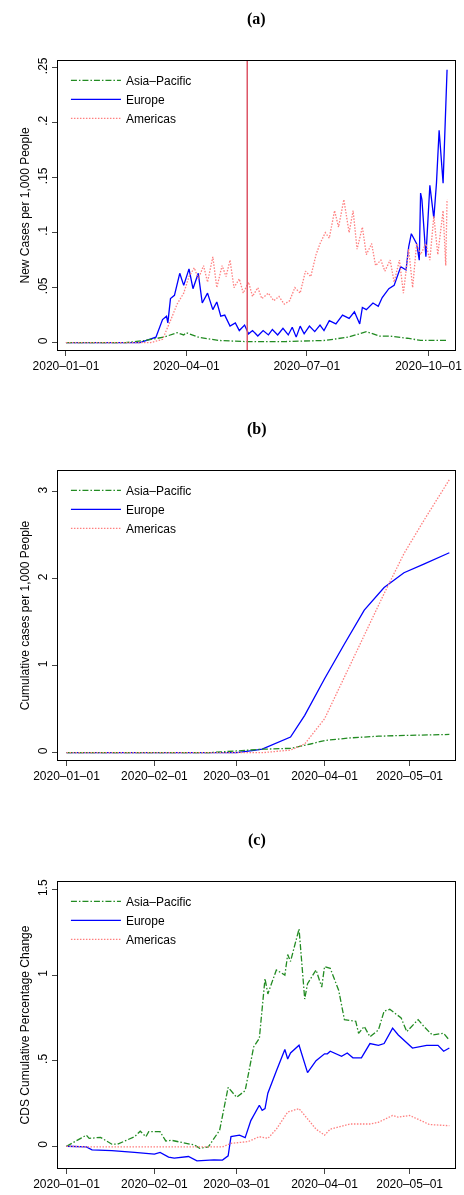 This screenshot has width=464, height=1195. What do you see at coordinates (43, 120) in the screenshot?
I see `y-tick-label: .2` at bounding box center [43, 120].